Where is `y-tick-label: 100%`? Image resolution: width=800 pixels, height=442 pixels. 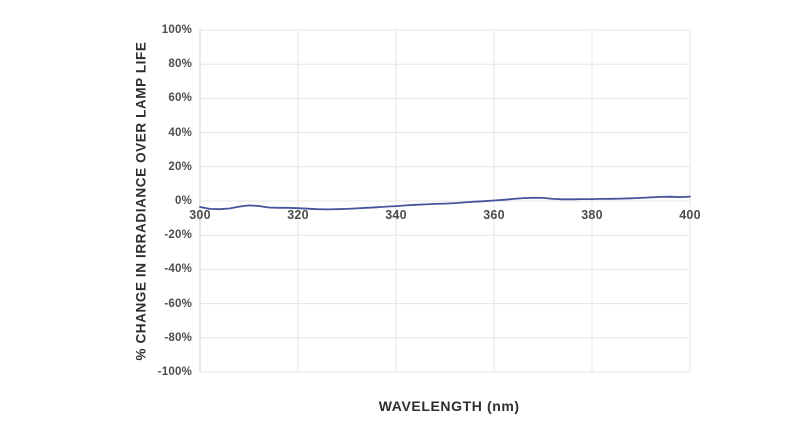 y-tick-label: 100% is located at coordinates (176, 30).